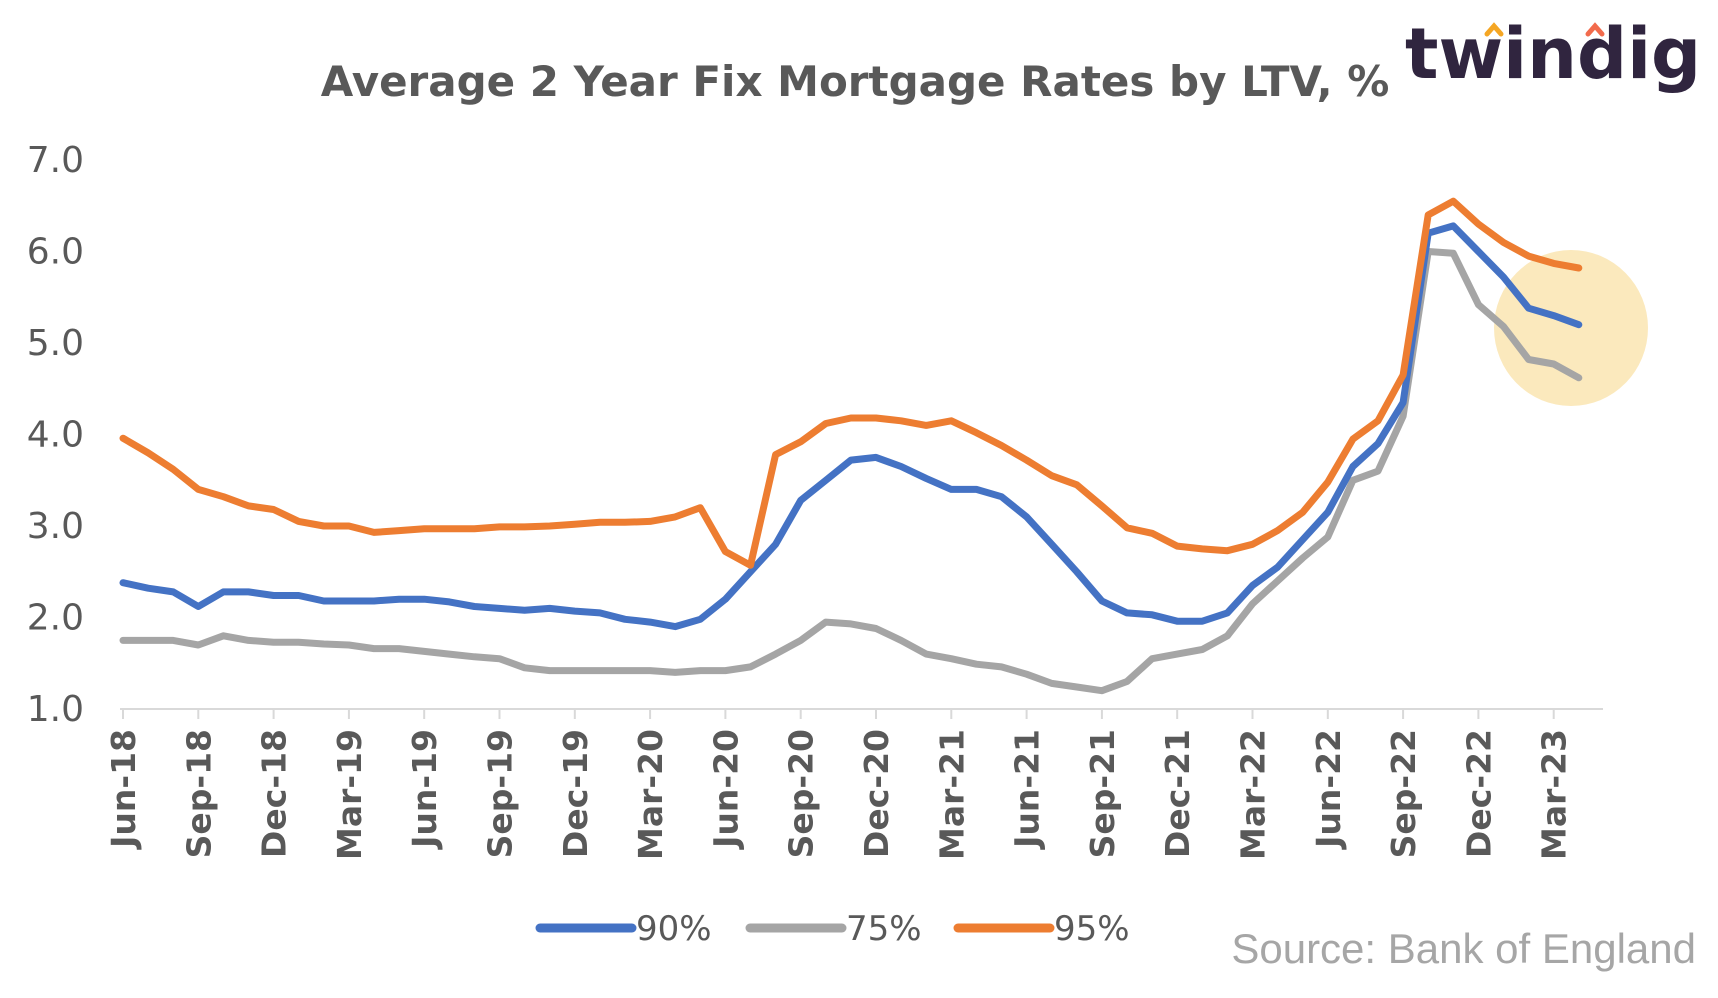 The width and height of the screenshot is (1718, 998). I want to click on x-tick-label: Sep-20, so click(801, 793).